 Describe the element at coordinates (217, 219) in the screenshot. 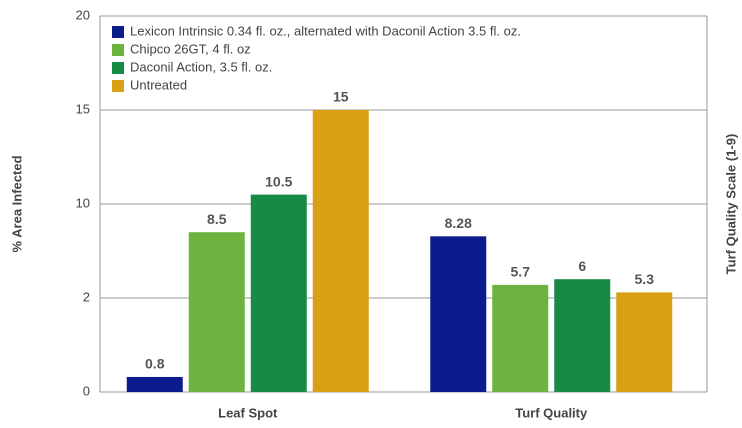

I see `data-label: 8.5` at that location.